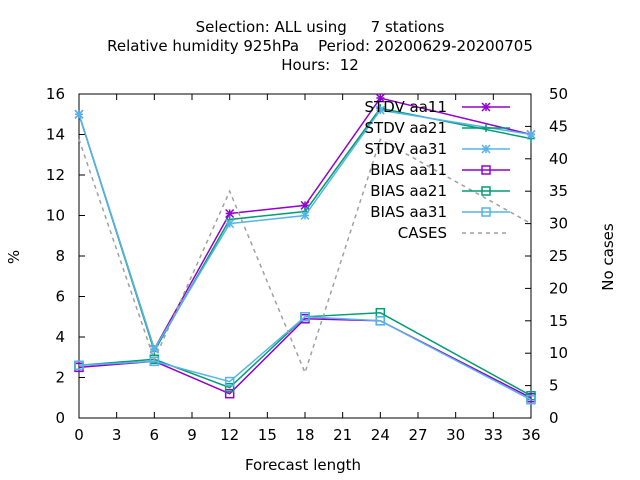  Describe the element at coordinates (55, 175) in the screenshot. I see `y-tick-label: 12` at that location.